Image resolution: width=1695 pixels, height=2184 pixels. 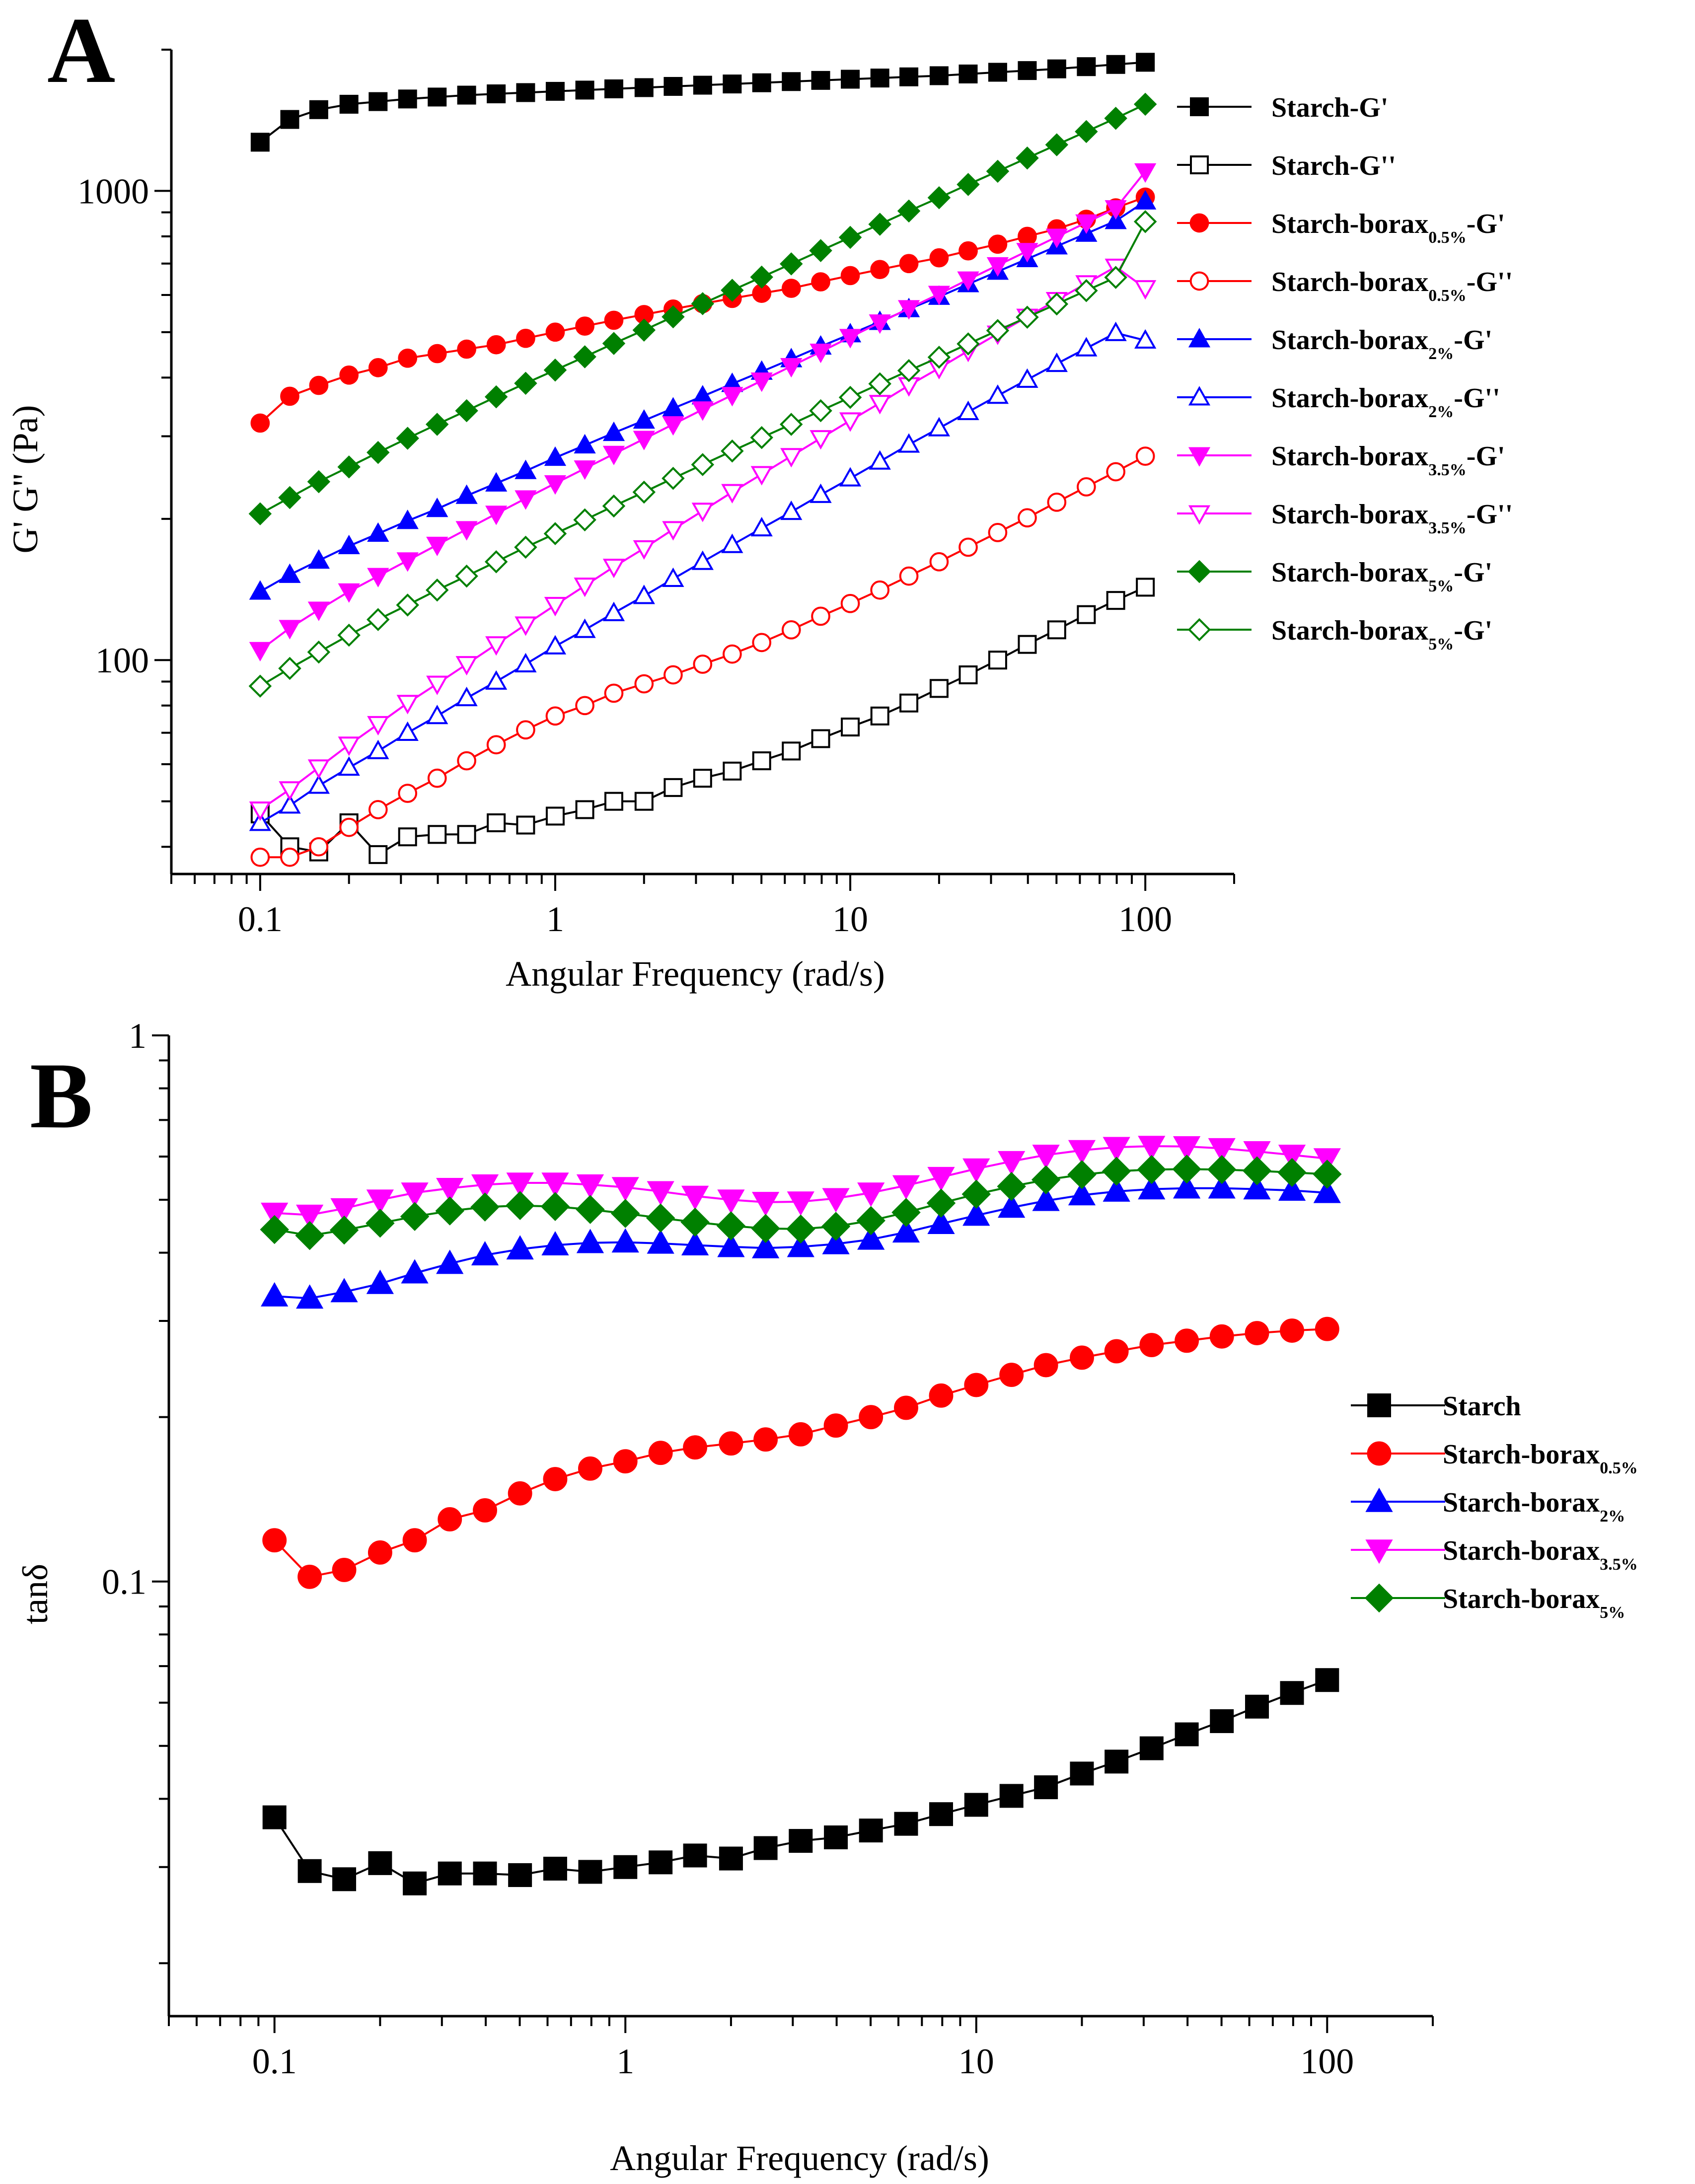 What do you see at coordinates (1329, 107) in the screenshot?
I see `legend-label: Starch-G'` at bounding box center [1329, 107].